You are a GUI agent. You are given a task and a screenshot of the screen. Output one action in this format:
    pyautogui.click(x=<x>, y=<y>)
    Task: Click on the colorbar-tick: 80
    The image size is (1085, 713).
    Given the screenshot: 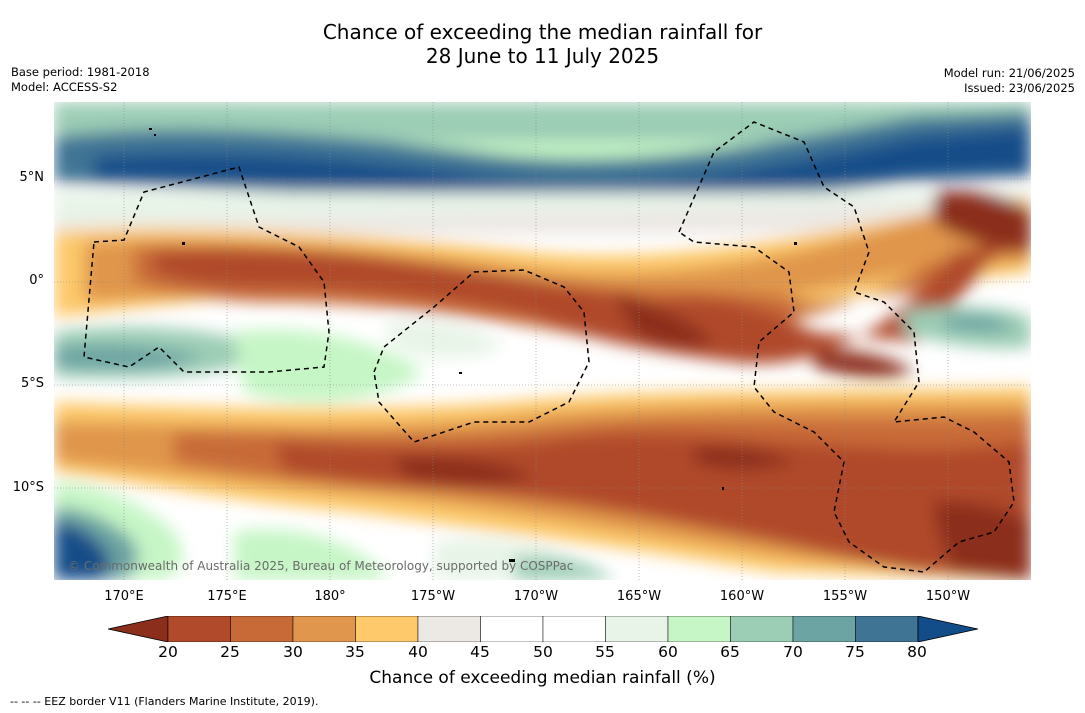 What is the action you would take?
    pyautogui.click(x=917, y=652)
    